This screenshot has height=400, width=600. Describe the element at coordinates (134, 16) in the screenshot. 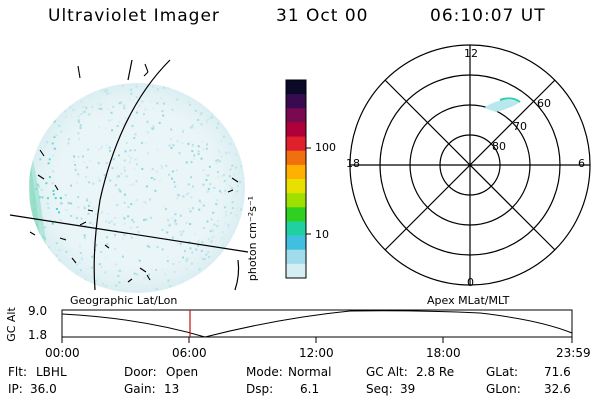

I see `instrument-title: Ultraviolet Imager` at that location.